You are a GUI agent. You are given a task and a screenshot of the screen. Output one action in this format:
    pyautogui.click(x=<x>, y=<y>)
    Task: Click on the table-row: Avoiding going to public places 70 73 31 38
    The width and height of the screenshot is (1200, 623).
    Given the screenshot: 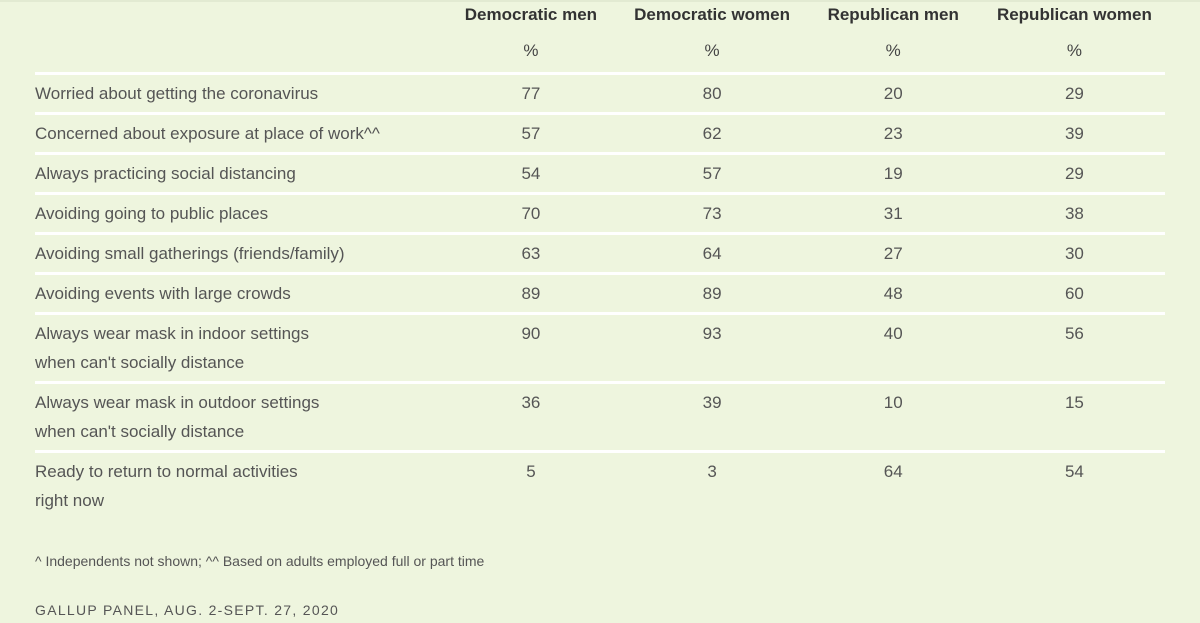 What is the action you would take?
    pyautogui.click(x=600, y=213)
    